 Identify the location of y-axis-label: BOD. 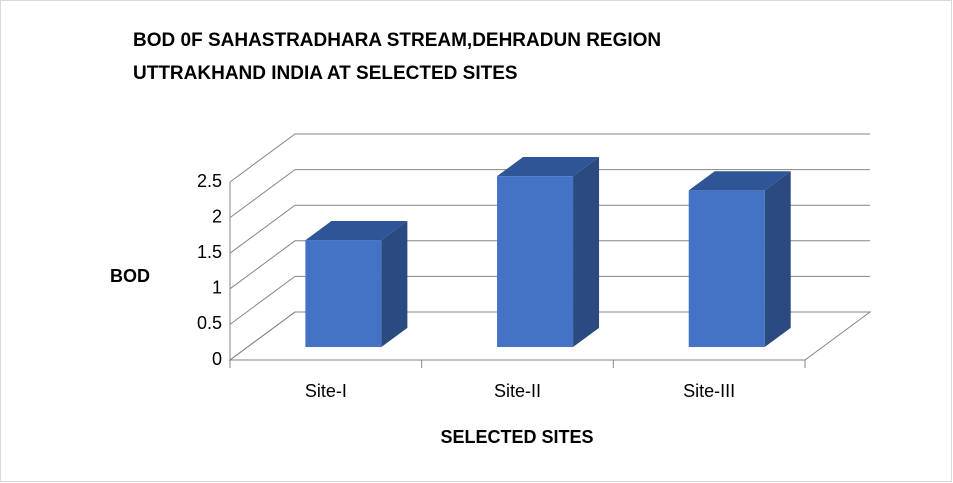
(130, 276).